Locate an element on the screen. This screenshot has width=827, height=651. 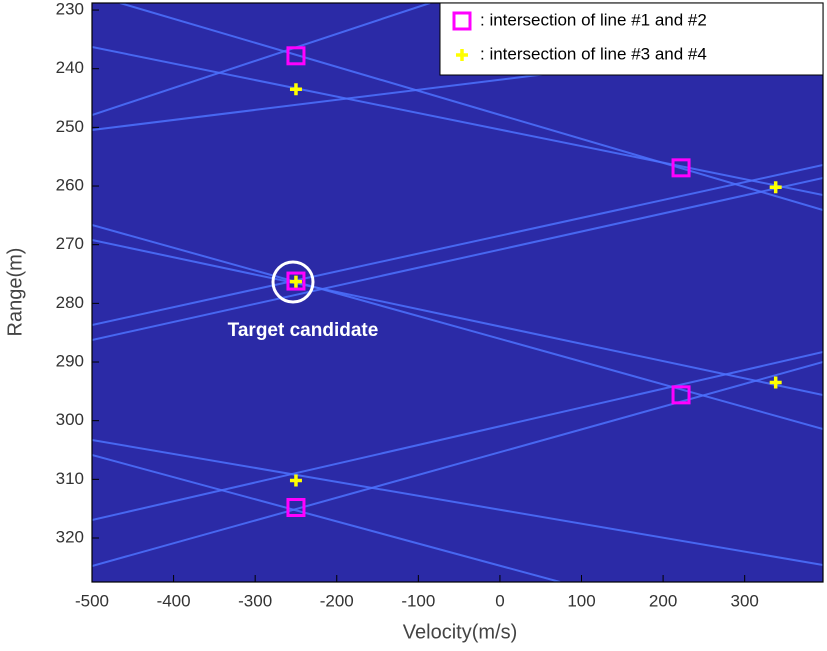
x-tick-label: -300 is located at coordinates (255, 600).